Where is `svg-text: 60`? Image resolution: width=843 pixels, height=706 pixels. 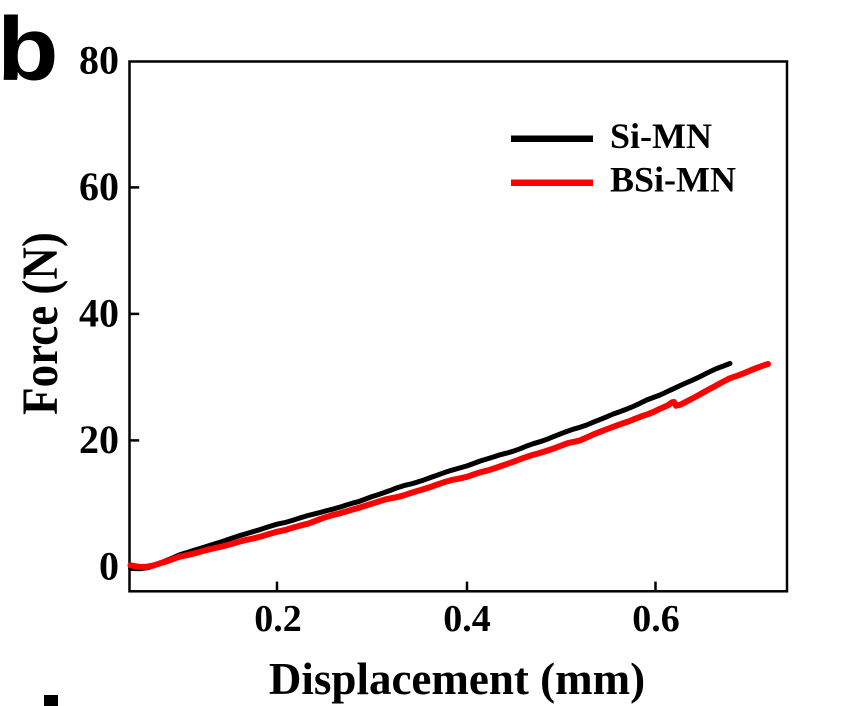
svg-text: 60 is located at coordinates (99, 186).